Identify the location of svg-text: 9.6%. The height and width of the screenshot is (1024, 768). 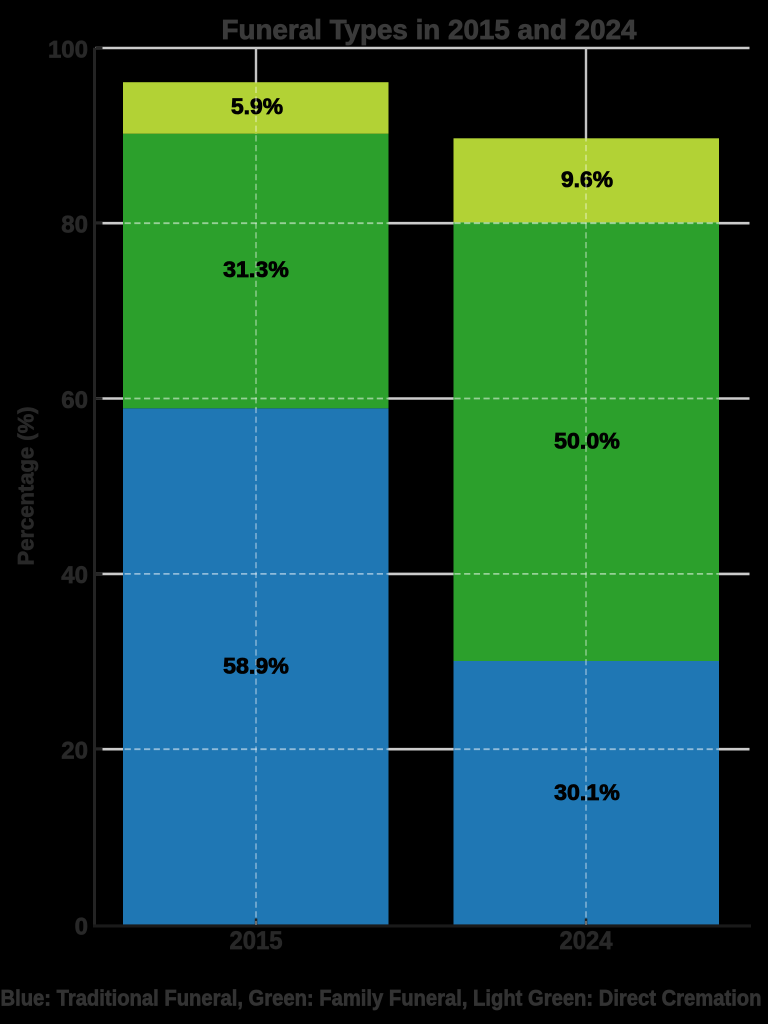
(587, 179).